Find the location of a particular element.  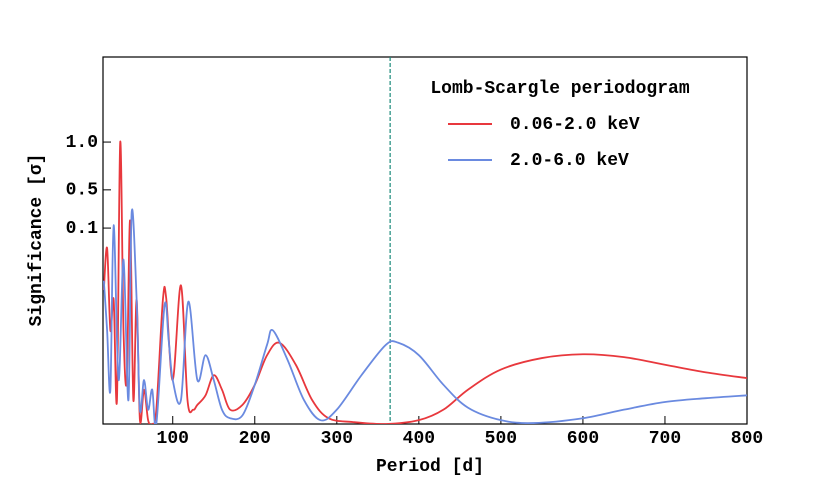

x-tick-label: 500 is located at coordinates (501, 439).